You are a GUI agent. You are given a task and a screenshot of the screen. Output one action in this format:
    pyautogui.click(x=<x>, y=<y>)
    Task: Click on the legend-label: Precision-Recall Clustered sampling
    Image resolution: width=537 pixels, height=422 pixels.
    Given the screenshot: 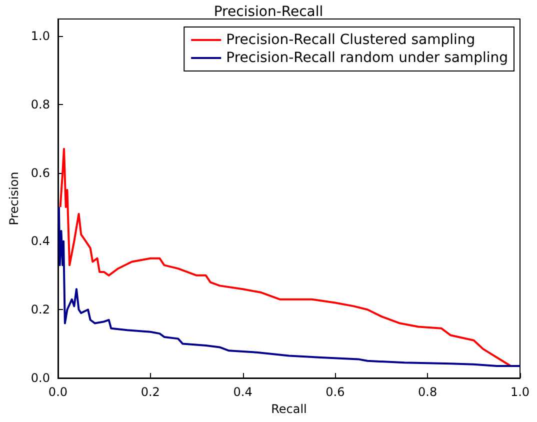 What is the action you would take?
    pyautogui.click(x=351, y=40)
    